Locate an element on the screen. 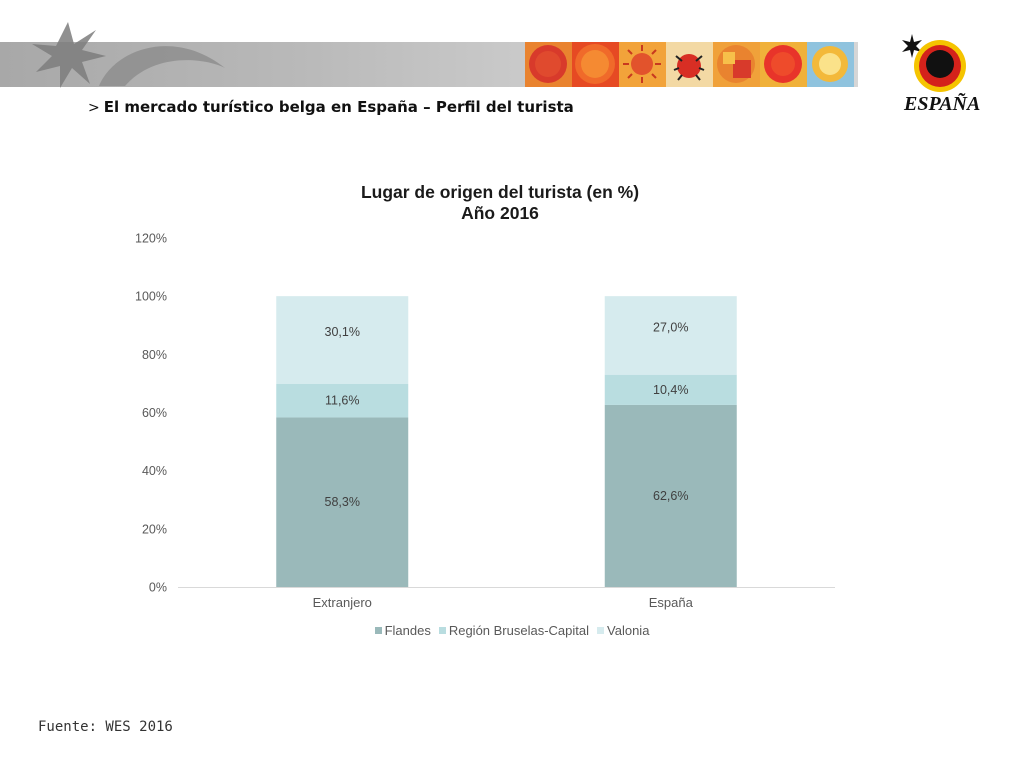  legend-item: Flandes is located at coordinates (402, 630).